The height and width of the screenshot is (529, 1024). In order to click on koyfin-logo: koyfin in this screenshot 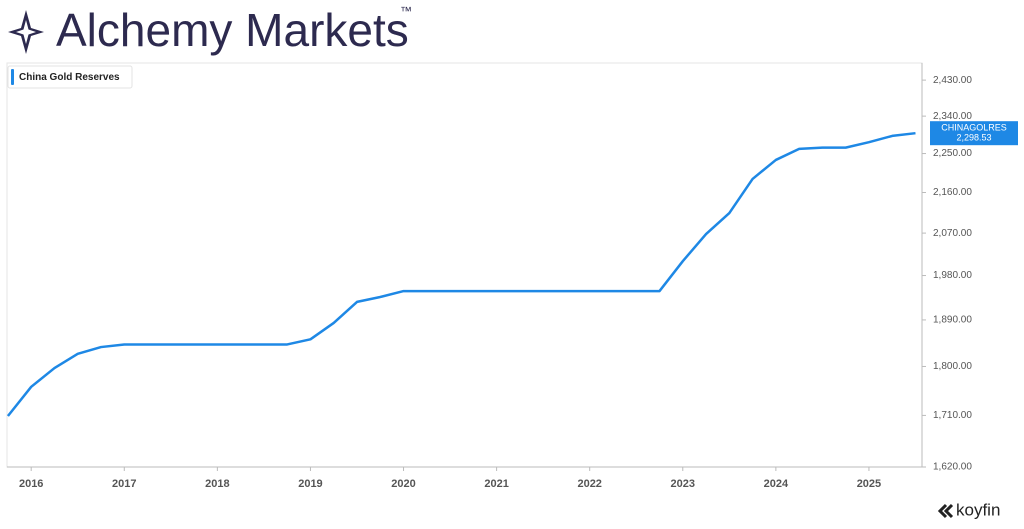, I will do `click(968, 509)`.